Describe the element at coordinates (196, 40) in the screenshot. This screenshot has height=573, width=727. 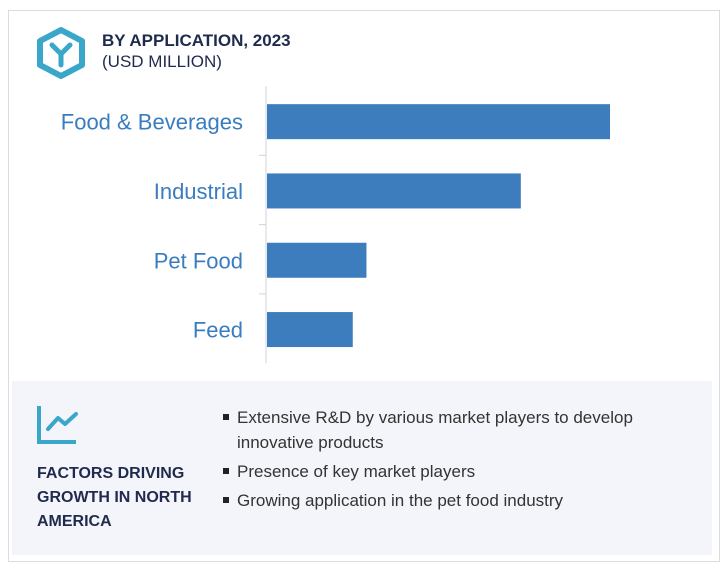
I see `chart-title: BY APPLICATION, 2023` at that location.